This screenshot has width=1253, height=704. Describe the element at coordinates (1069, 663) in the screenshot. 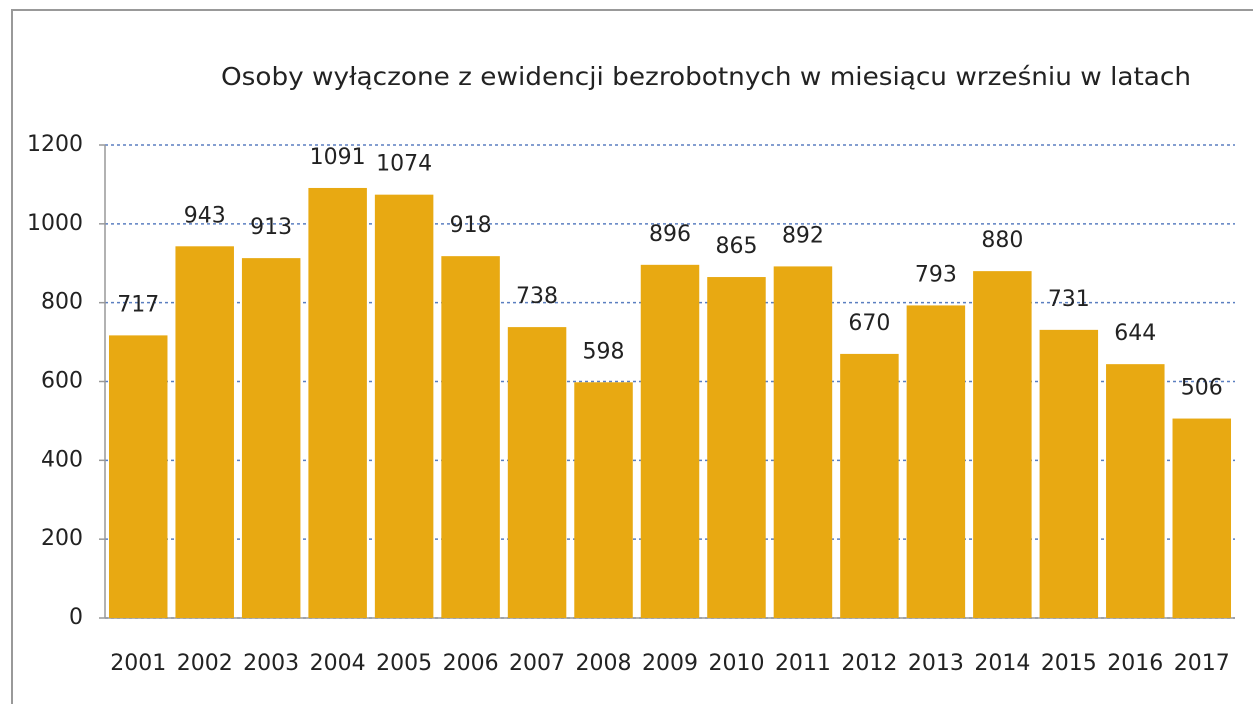

I see `x-tick-label: 2015` at that location.